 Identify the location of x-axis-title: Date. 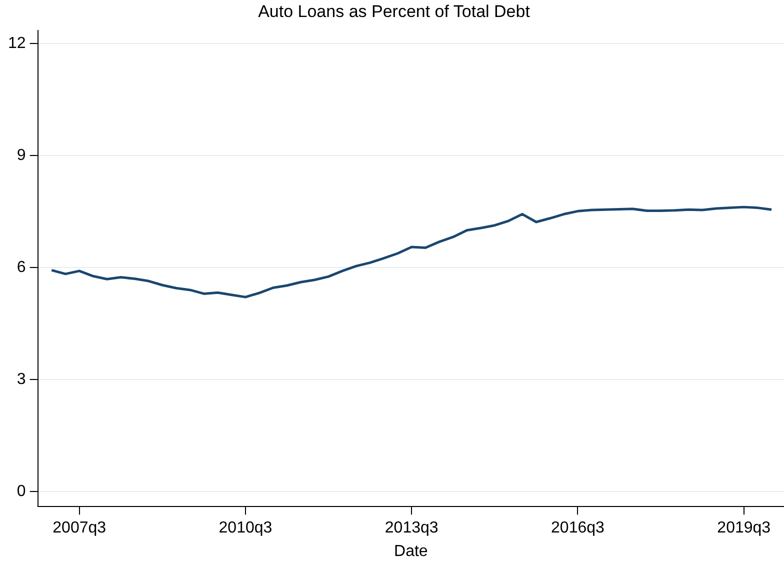
(411, 551).